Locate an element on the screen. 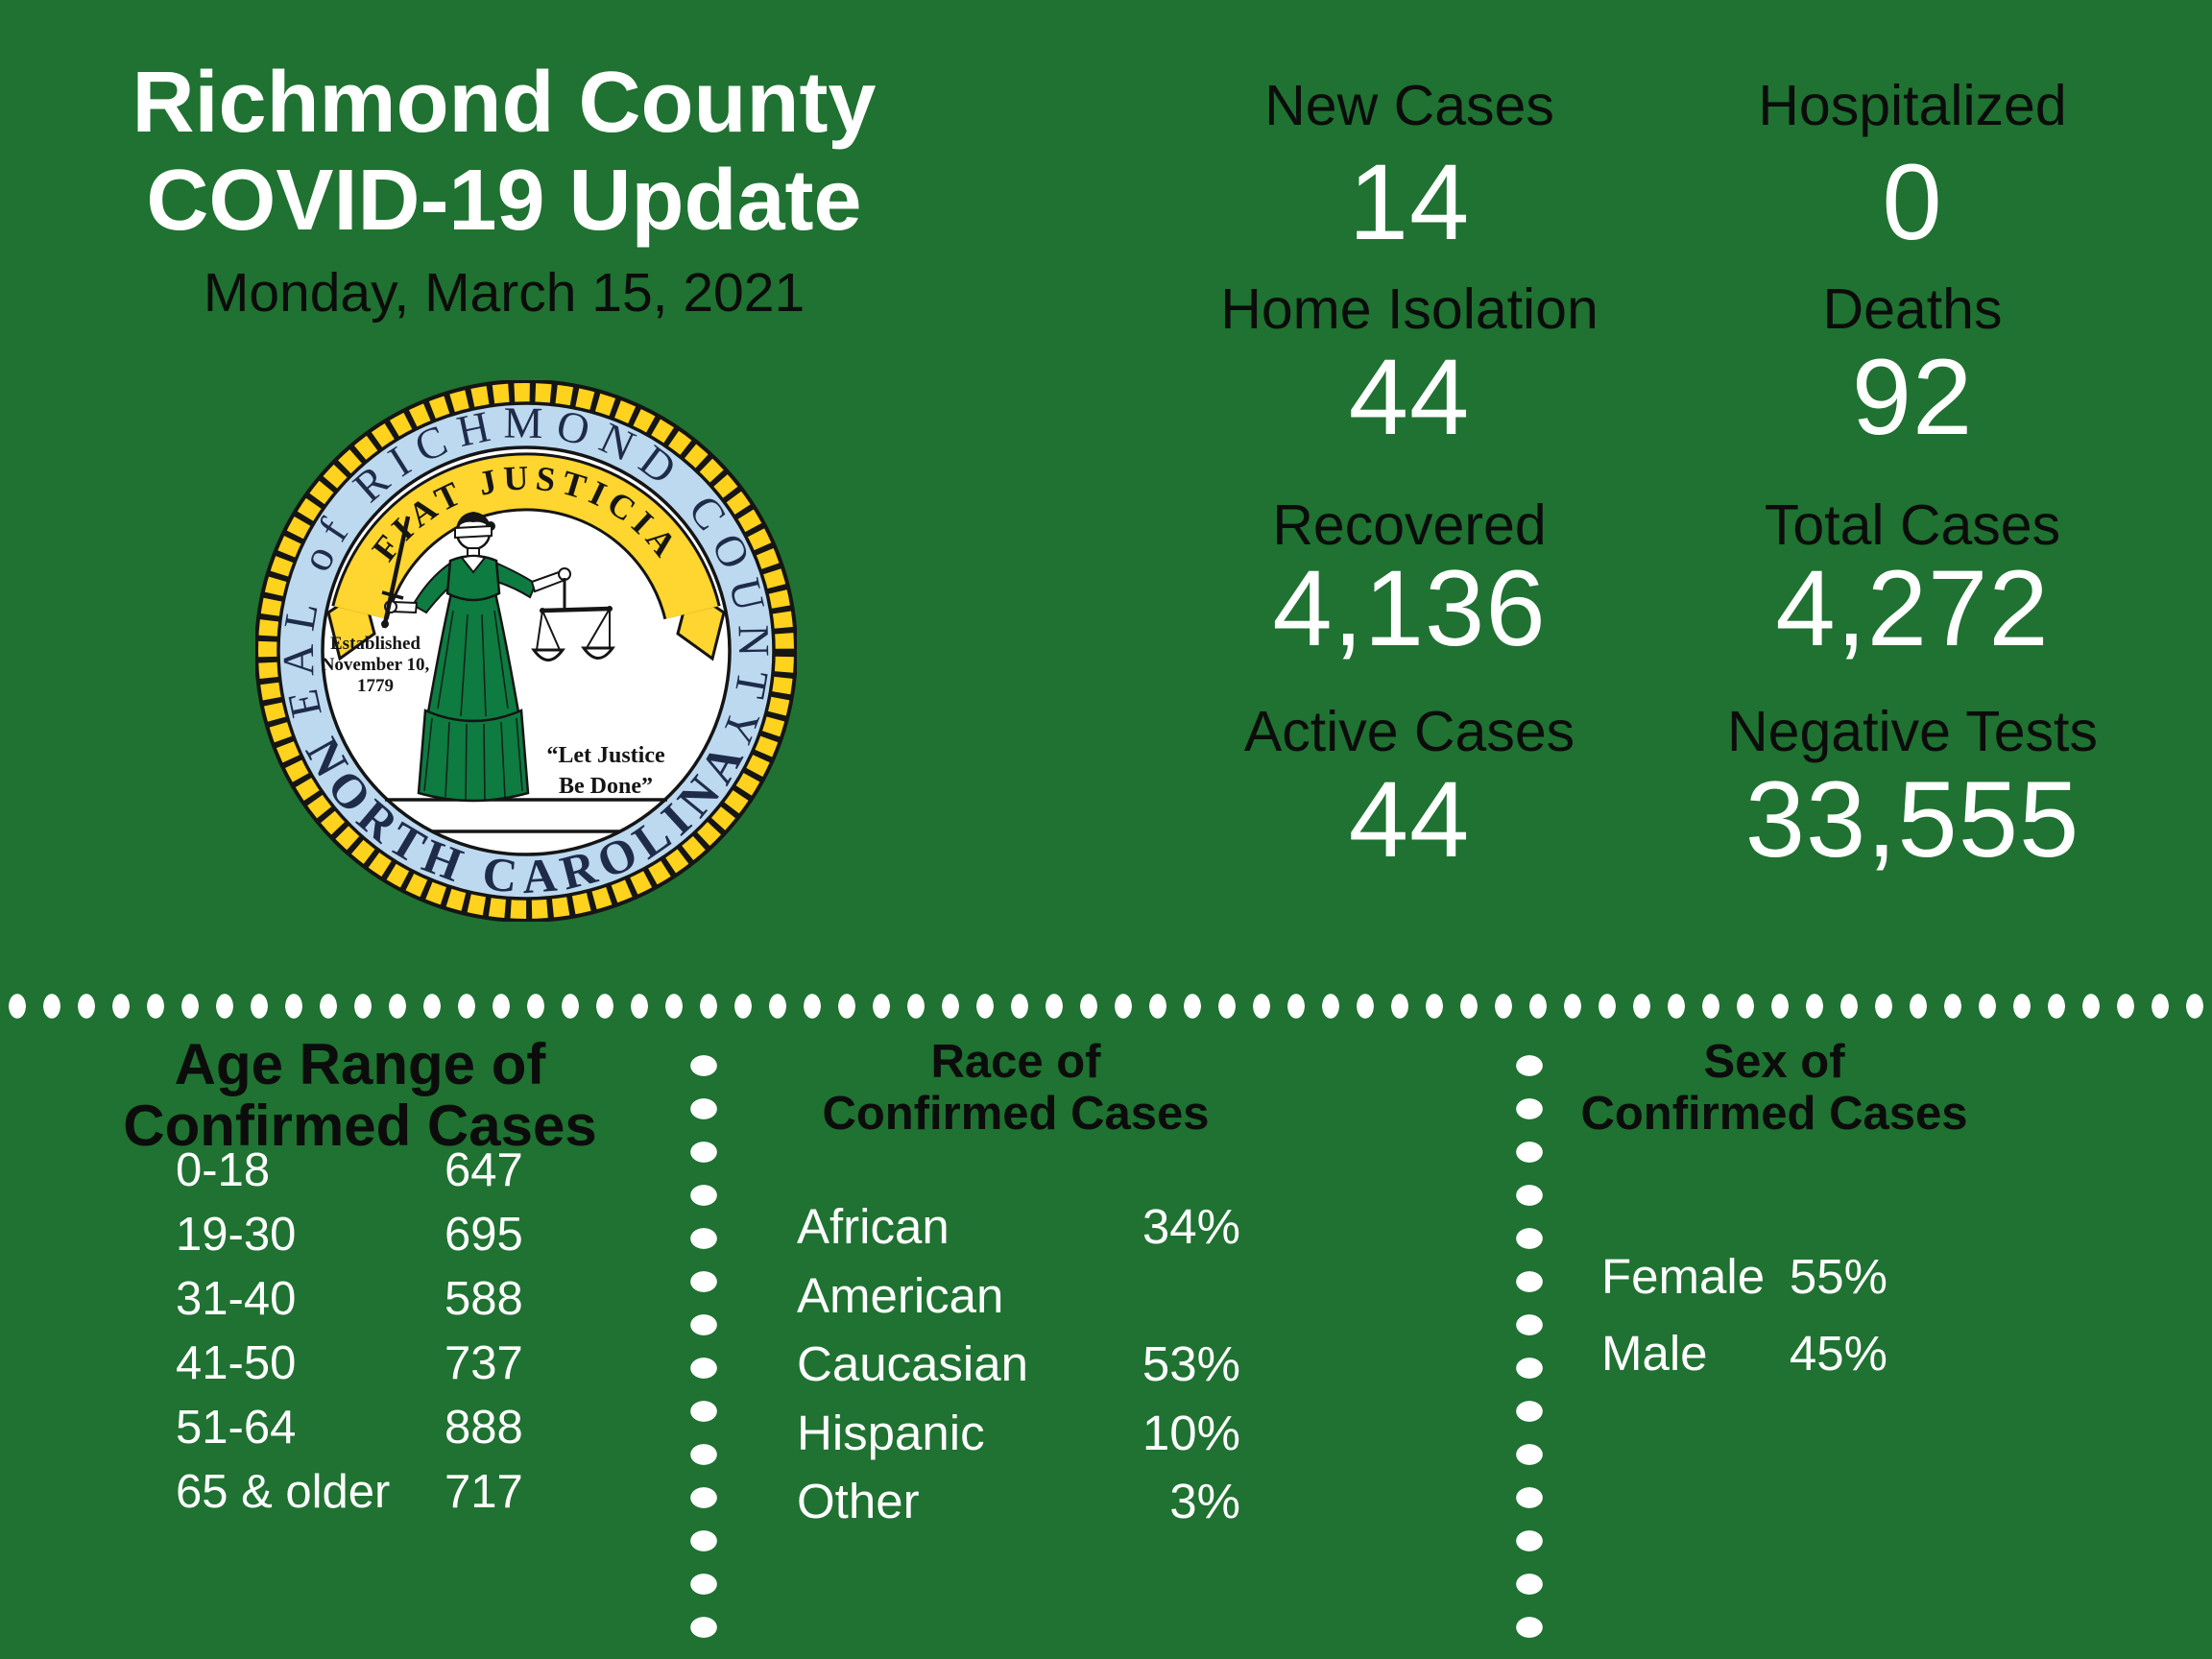 The width and height of the screenshot is (2212, 1659). sex-section-title: Sex of Confirmed Cases is located at coordinates (1774, 1088).